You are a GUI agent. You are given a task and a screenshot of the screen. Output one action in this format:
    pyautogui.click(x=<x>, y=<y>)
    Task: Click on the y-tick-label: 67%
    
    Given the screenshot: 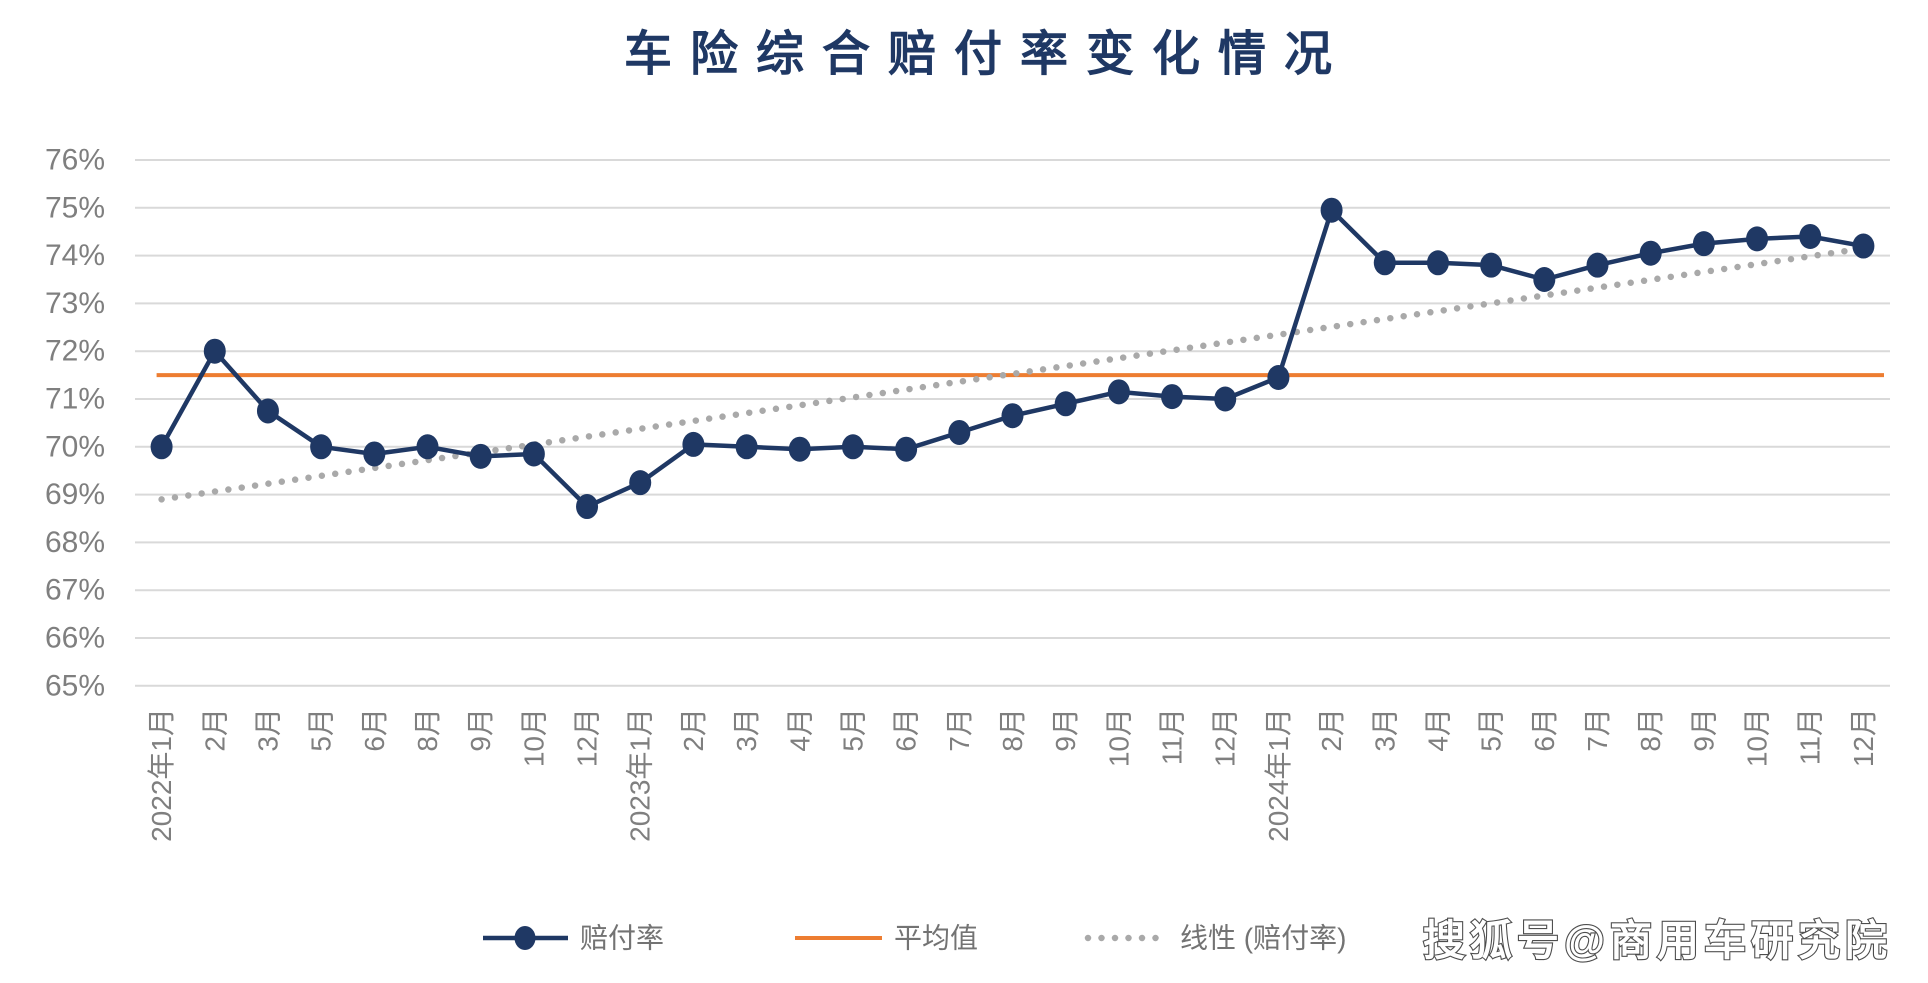 What is the action you would take?
    pyautogui.click(x=75, y=590)
    